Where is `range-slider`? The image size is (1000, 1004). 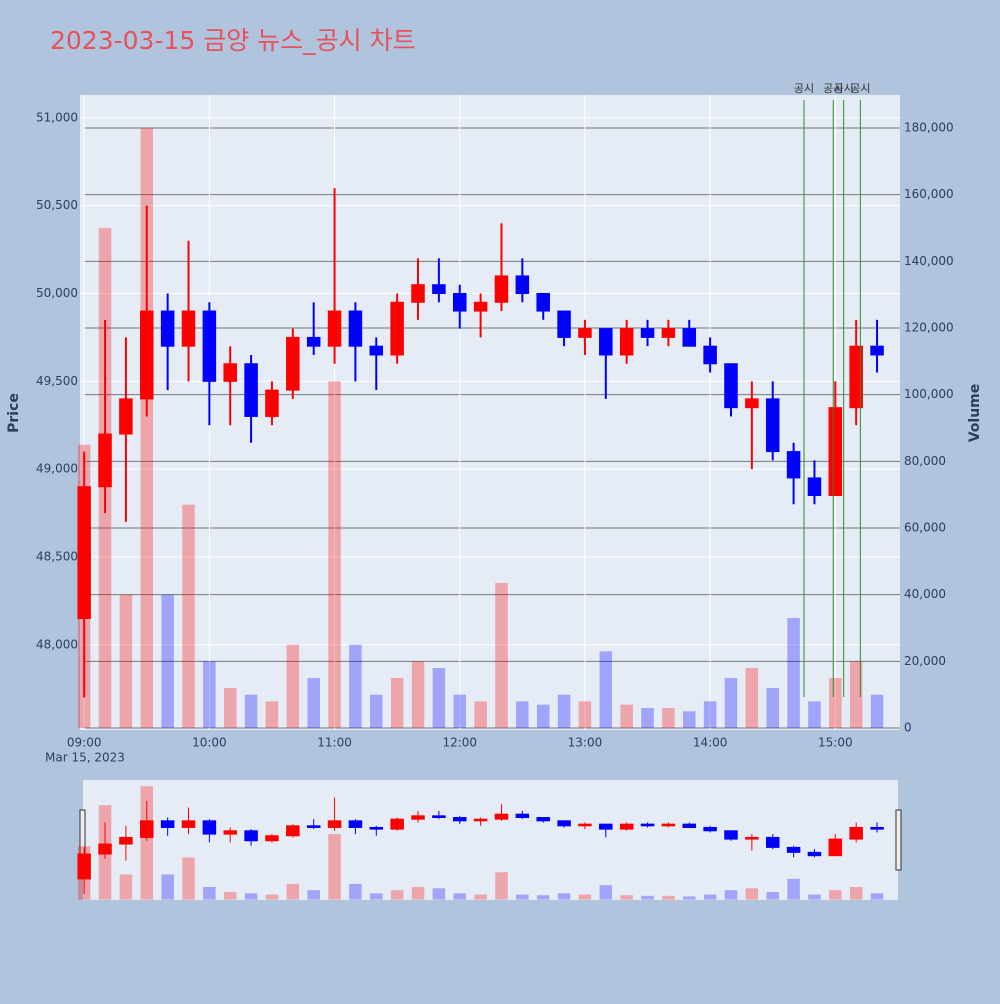 range-slider is located at coordinates (490, 840).